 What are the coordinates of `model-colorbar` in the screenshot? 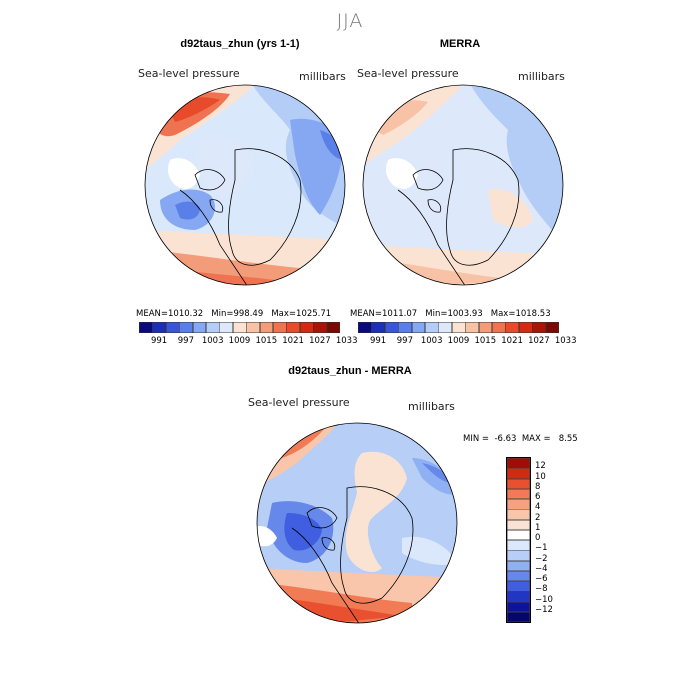 It's located at (240, 327).